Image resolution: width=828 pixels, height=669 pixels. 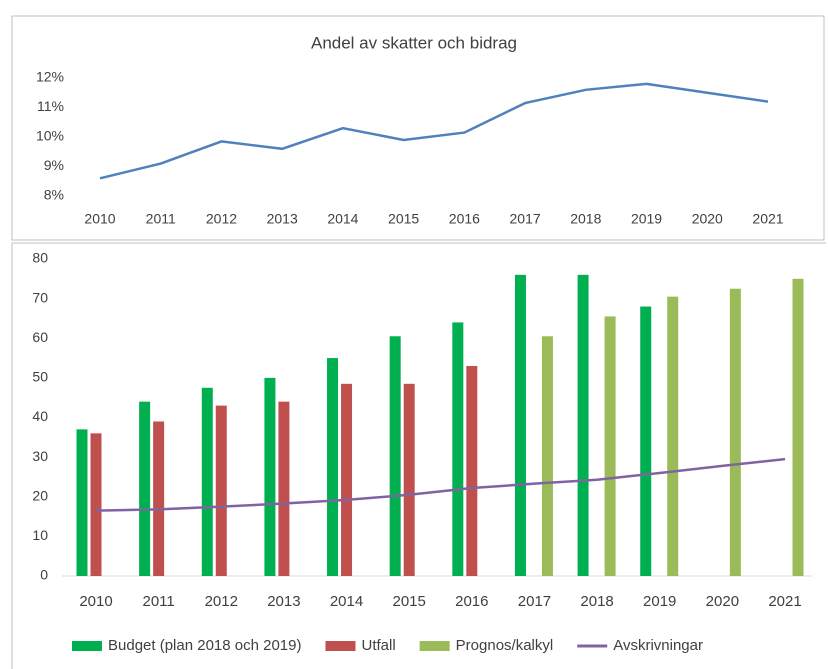 What do you see at coordinates (50, 136) in the screenshot?
I see `y-tick-label: 10%` at bounding box center [50, 136].